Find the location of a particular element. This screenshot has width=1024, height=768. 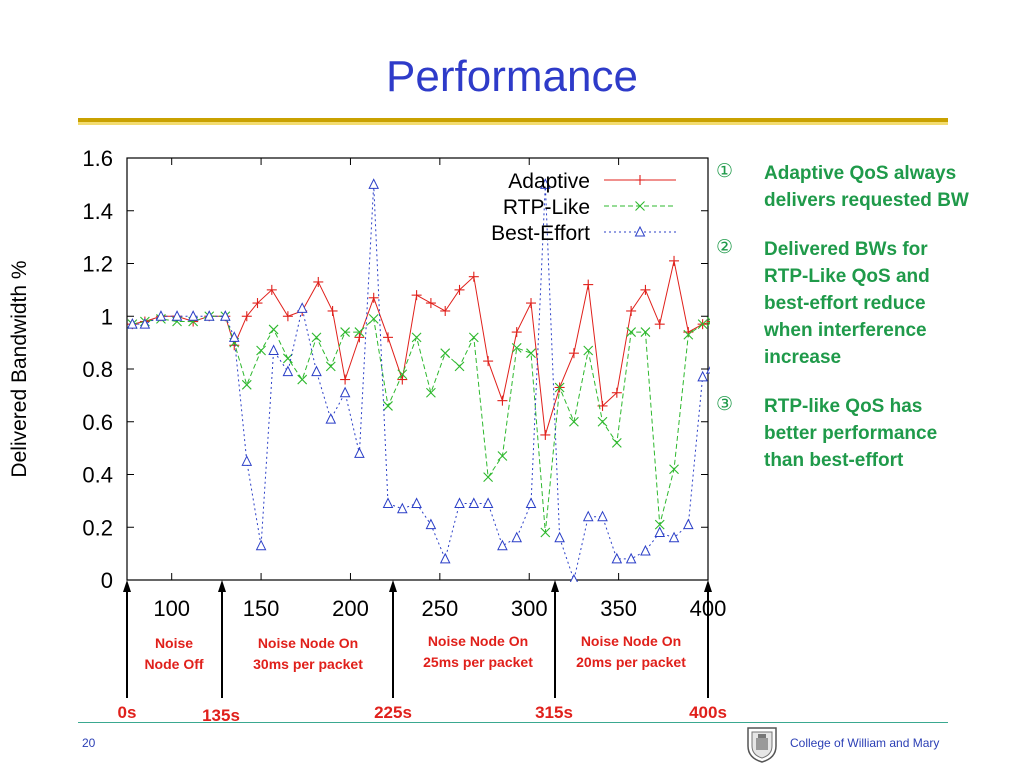

x-tick-label: 200 is located at coordinates (350, 608).